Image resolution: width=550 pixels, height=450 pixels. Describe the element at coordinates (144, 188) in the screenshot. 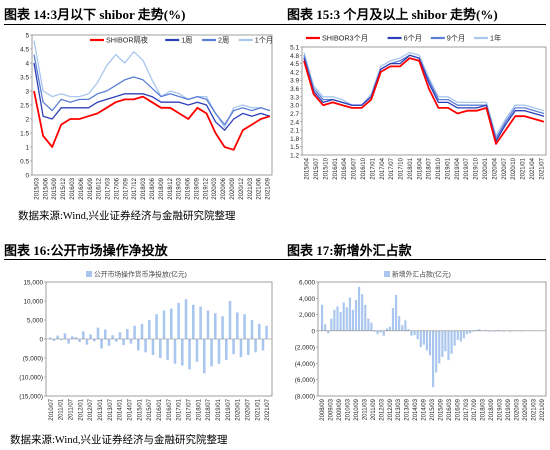

I see `fig14-xtick-label: 2018/03` at that location.